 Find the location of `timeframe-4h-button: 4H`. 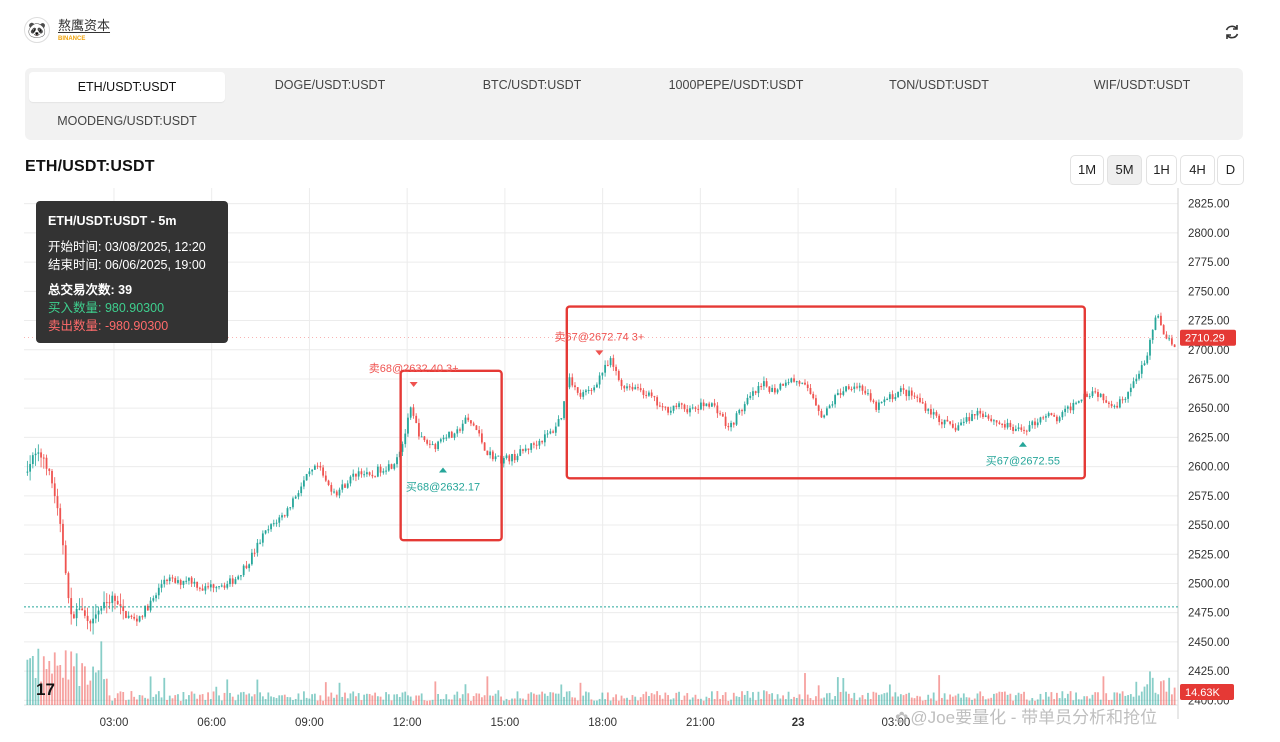

timeframe-4h-button: 4H is located at coordinates (1197, 170).